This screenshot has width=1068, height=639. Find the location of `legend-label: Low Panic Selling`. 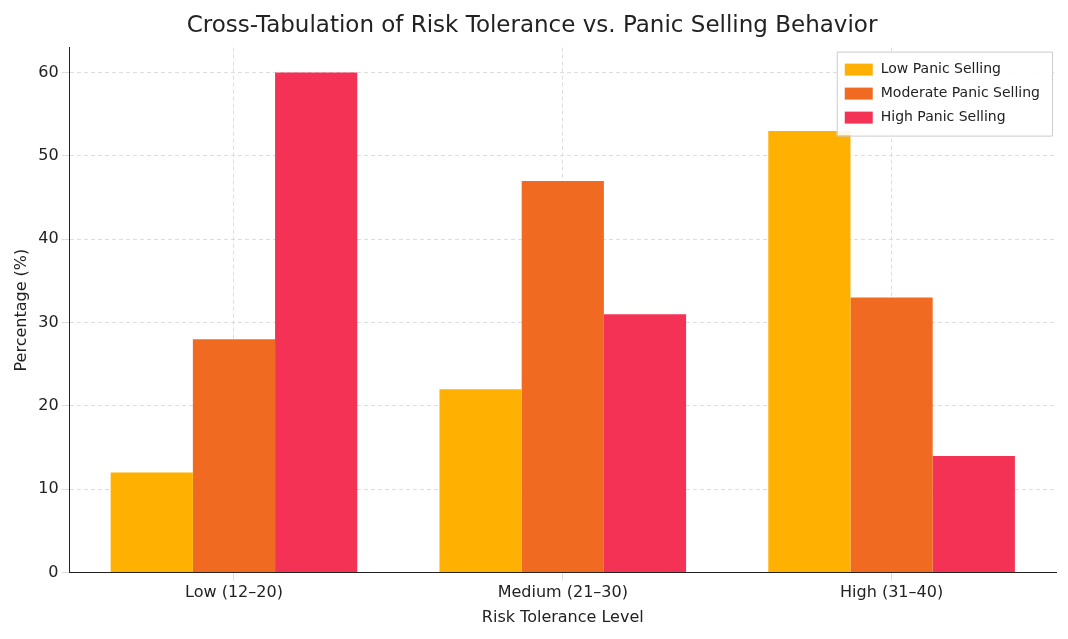

legend-label: Low Panic Selling is located at coordinates (940, 68).